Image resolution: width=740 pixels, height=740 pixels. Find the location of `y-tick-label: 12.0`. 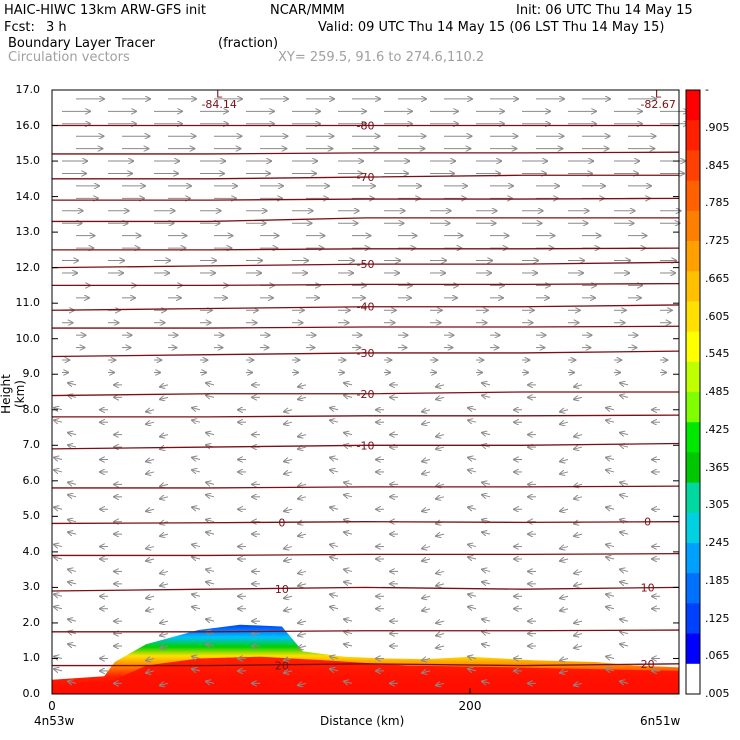

y-tick-label: 12.0 is located at coordinates (28, 267).